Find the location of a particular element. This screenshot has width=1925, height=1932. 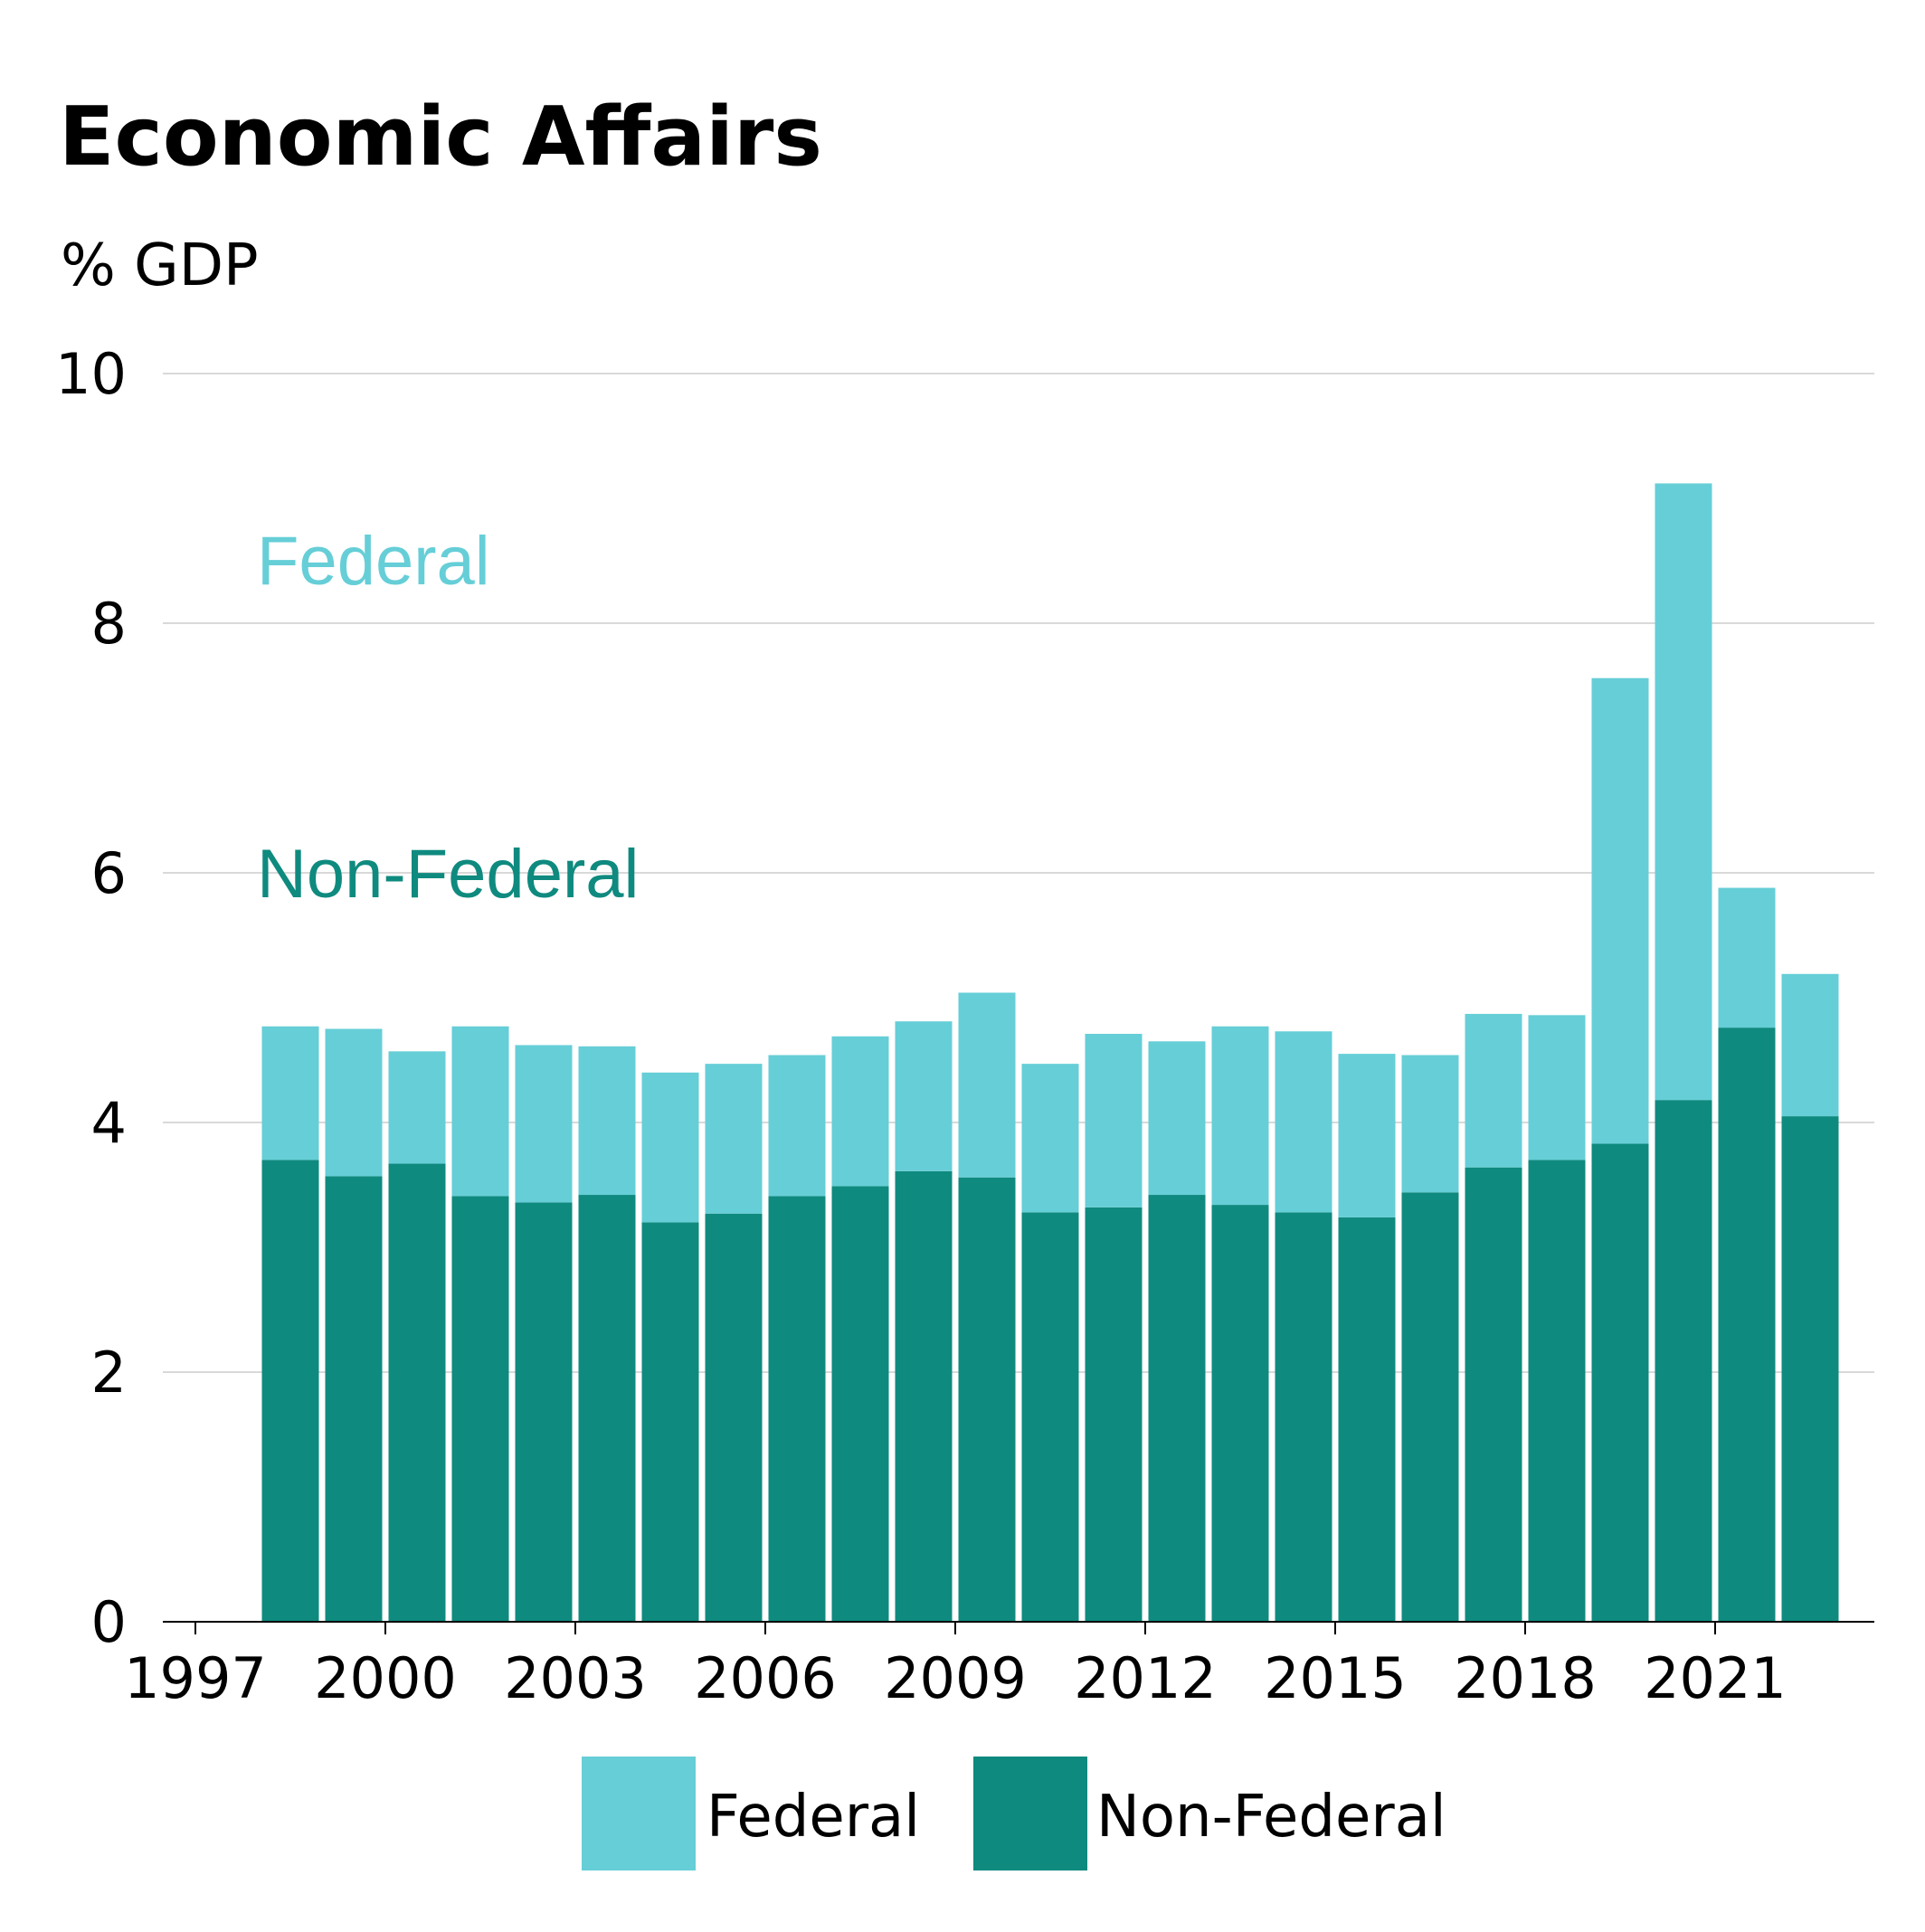

bar-non-federal-2006 is located at coordinates (797, 1409).